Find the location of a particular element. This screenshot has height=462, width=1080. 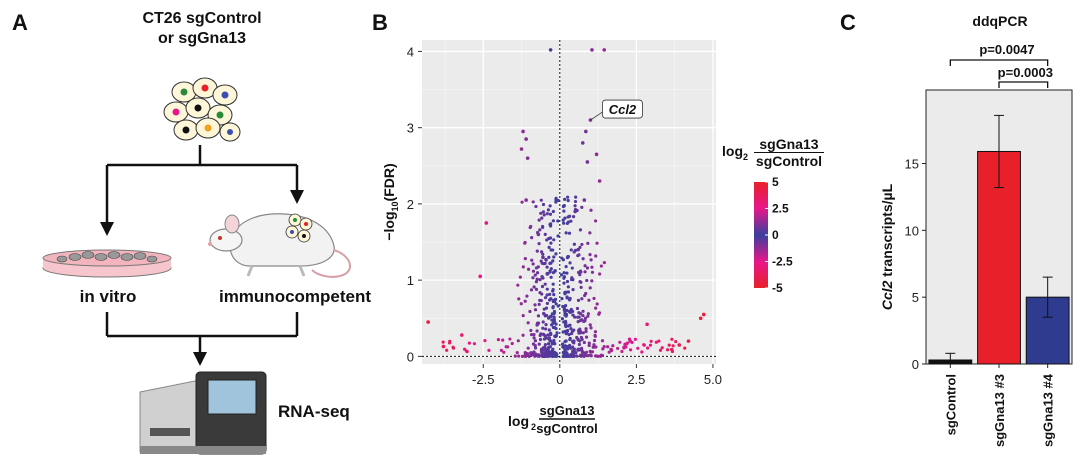

y-tick-label: 2 is located at coordinates (410, 204).